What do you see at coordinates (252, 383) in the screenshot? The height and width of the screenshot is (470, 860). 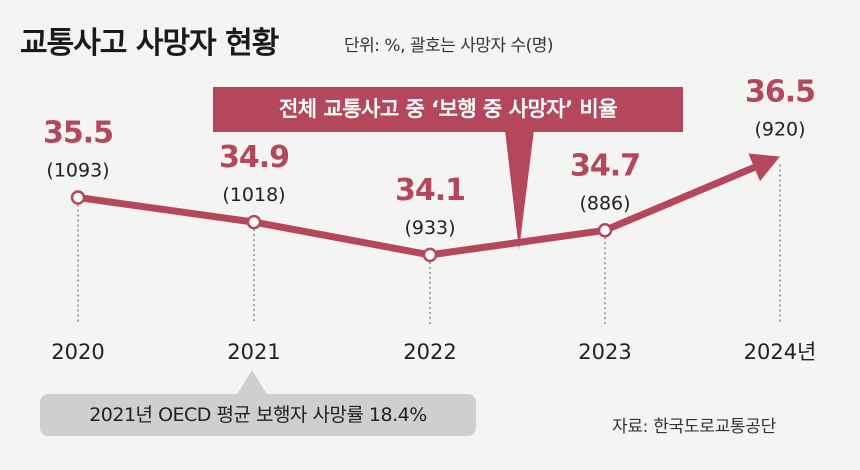 I see `footnote-pointer` at bounding box center [252, 383].